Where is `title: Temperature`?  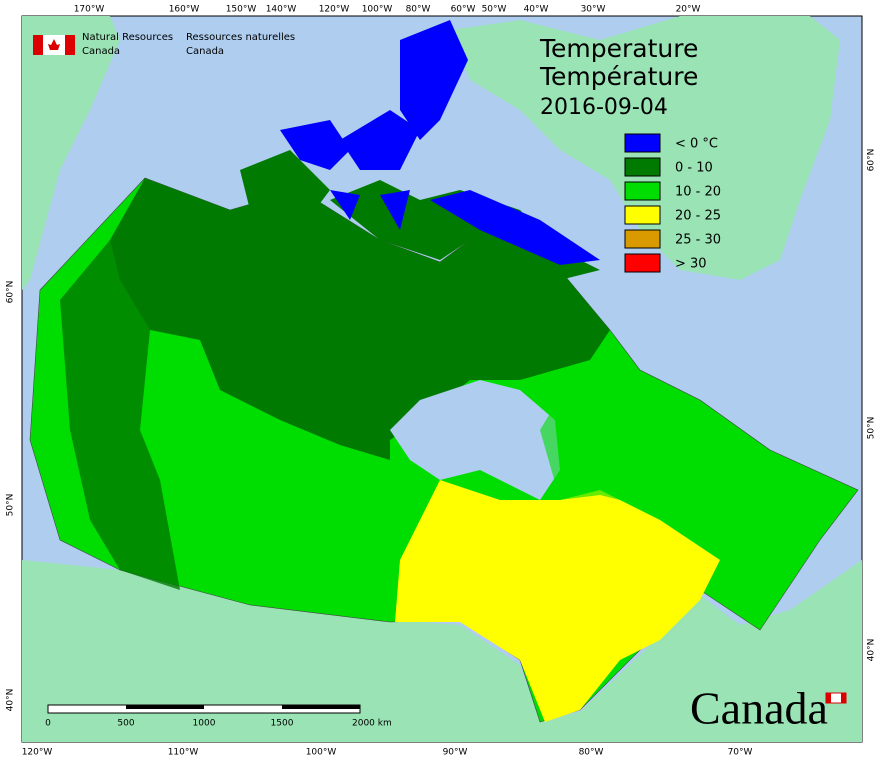
title: Temperature is located at coordinates (618, 48).